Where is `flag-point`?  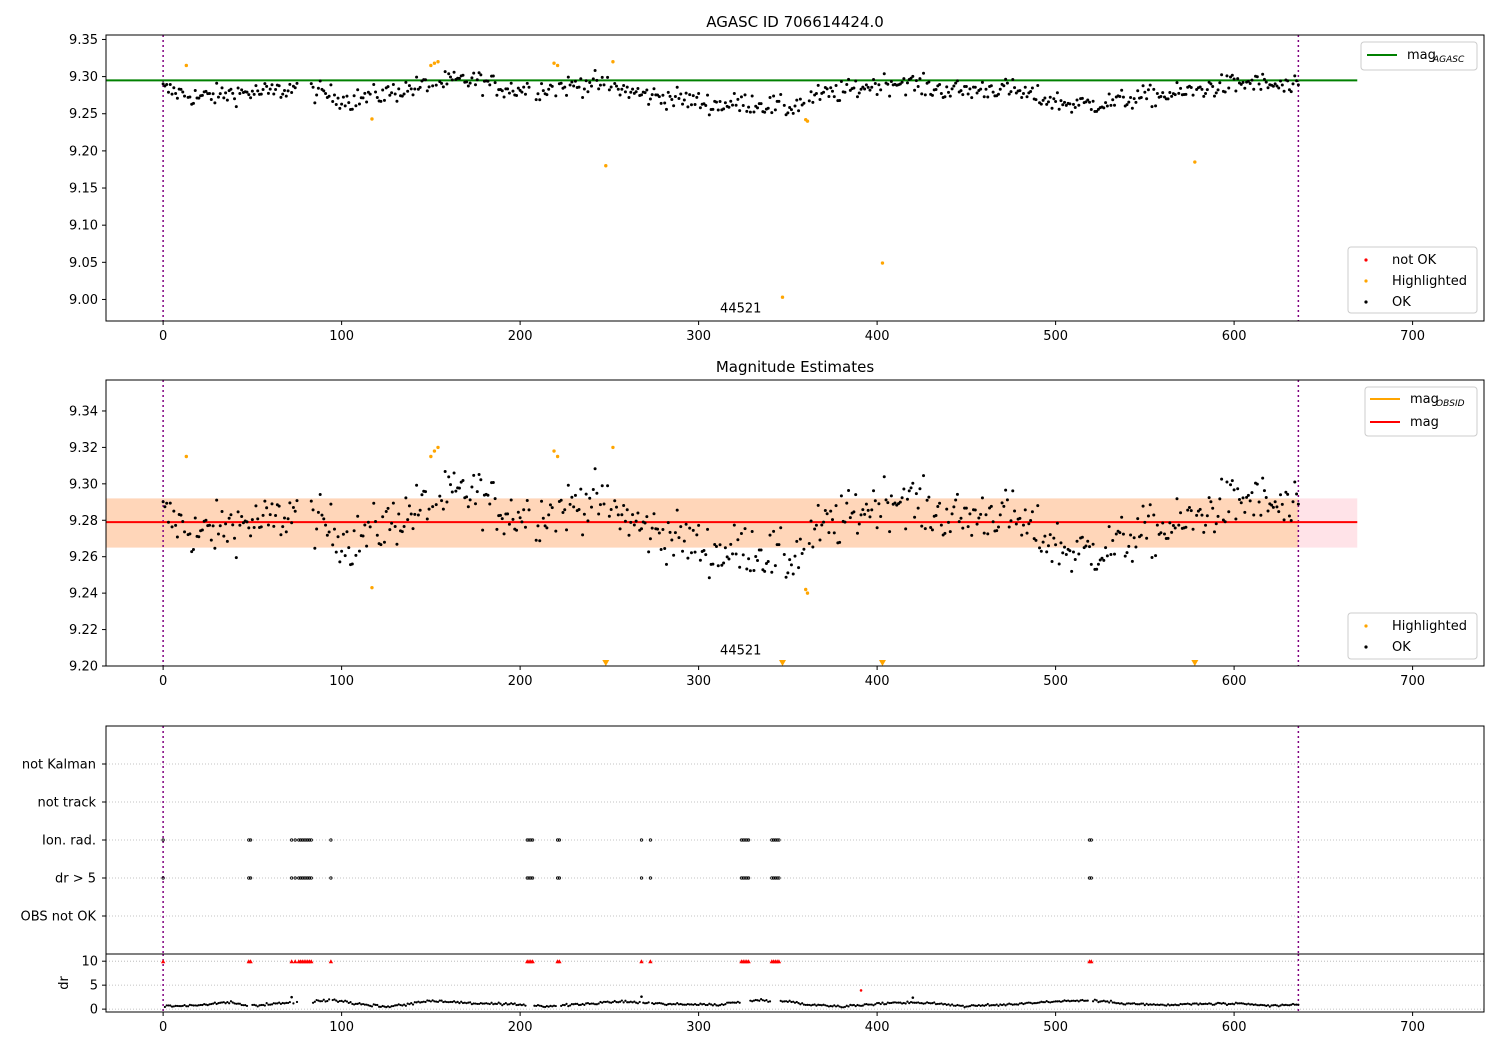 flag-point is located at coordinates (299, 840).